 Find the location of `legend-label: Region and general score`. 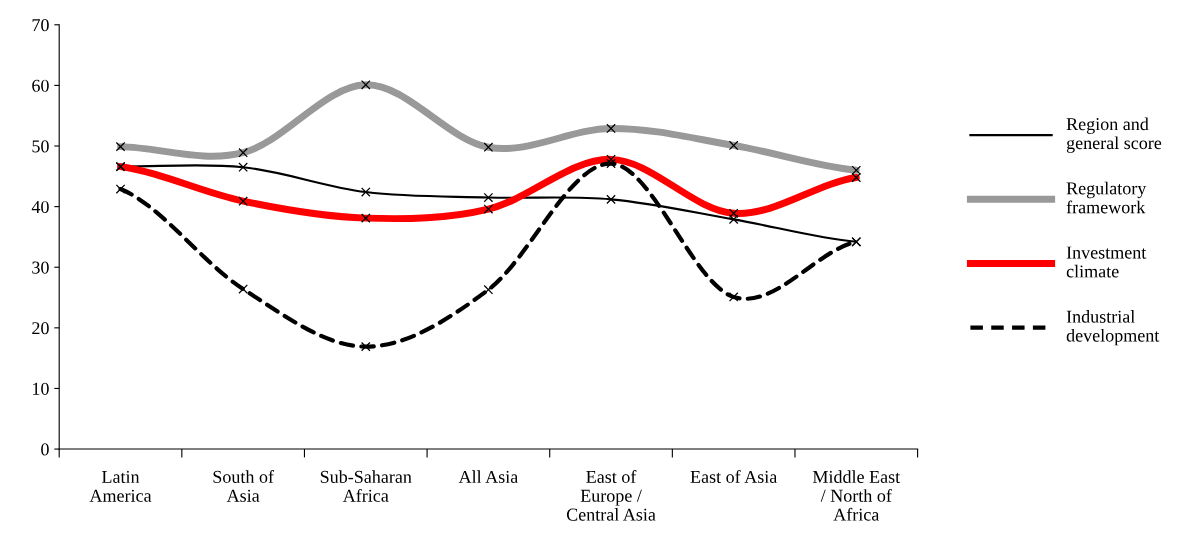

legend-label: Region and general score is located at coordinates (1114, 135).